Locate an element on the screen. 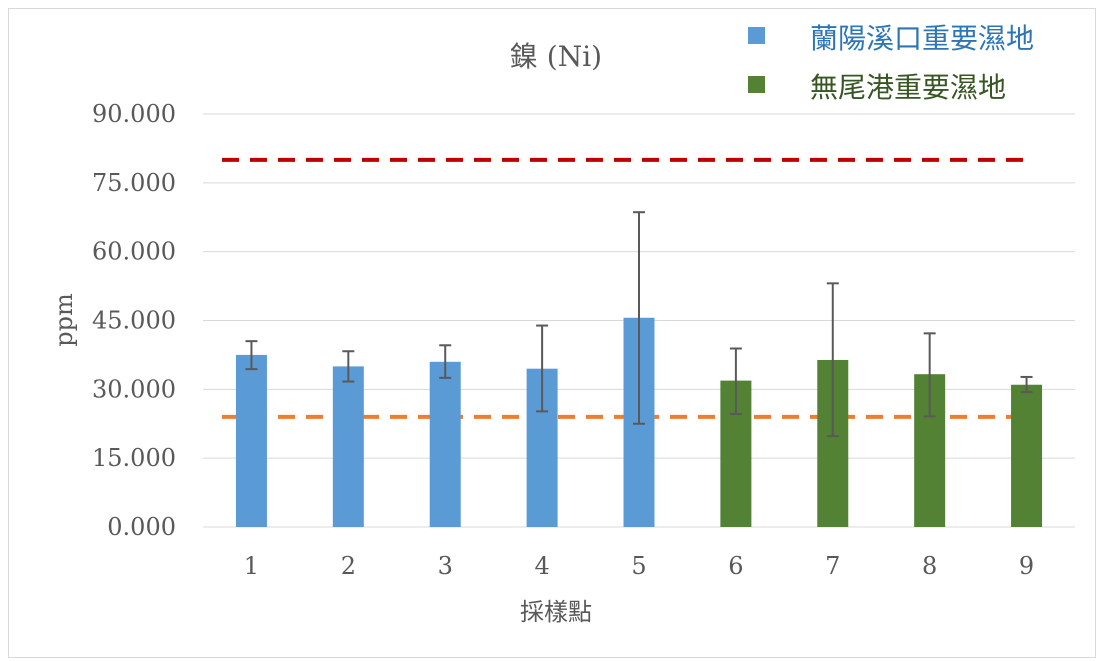  x-tick-label: 2 is located at coordinates (348, 566).